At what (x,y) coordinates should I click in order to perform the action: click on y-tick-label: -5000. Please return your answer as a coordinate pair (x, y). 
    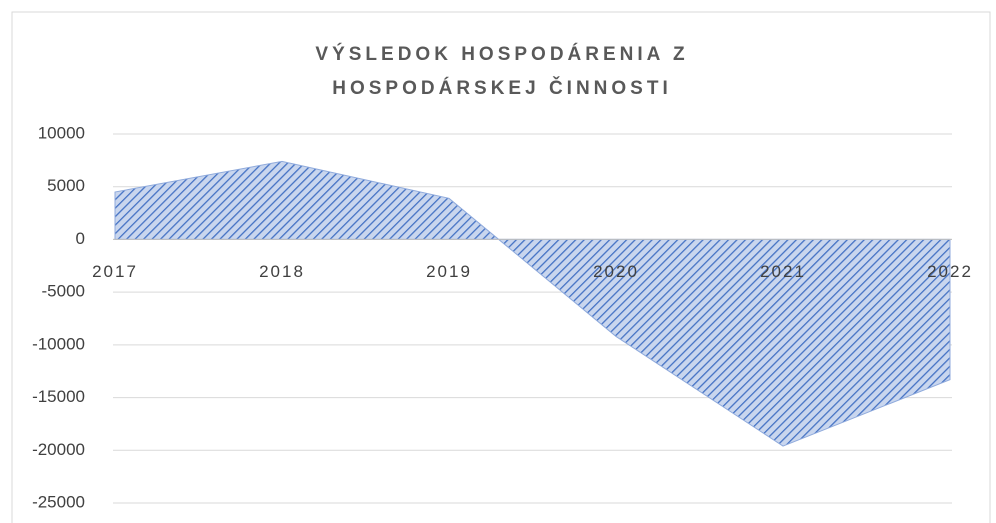
    Looking at the image, I should click on (63, 291).